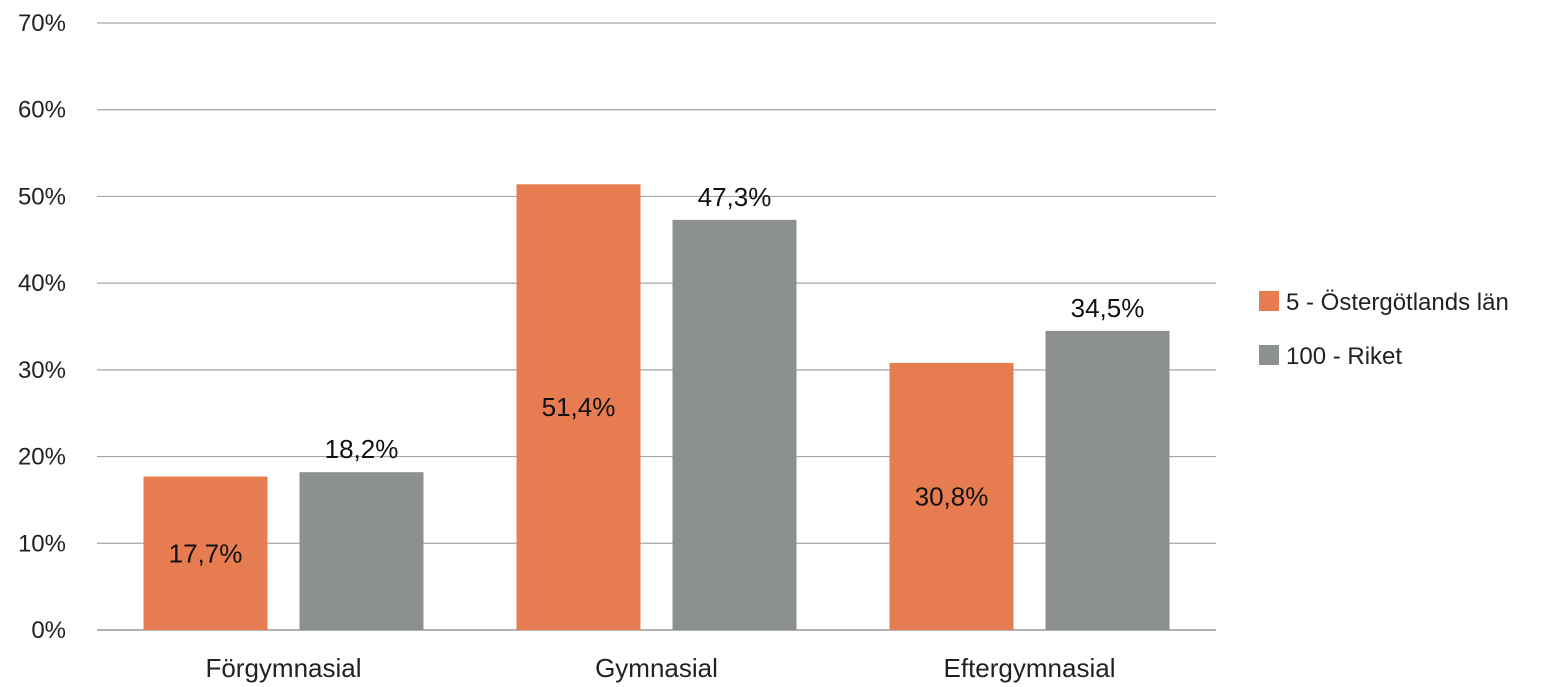  Describe the element at coordinates (1108, 308) in the screenshot. I see `data-label: 34,5%` at that location.